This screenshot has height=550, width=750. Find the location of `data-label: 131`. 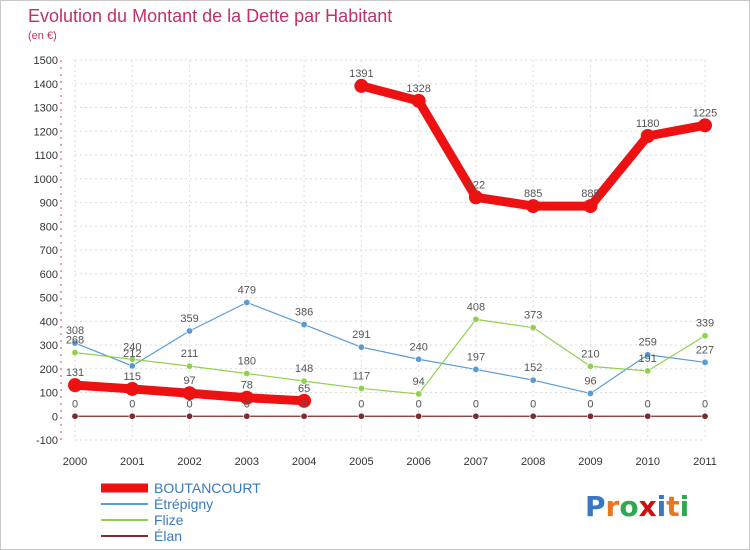

data-label: 131 is located at coordinates (75, 373).